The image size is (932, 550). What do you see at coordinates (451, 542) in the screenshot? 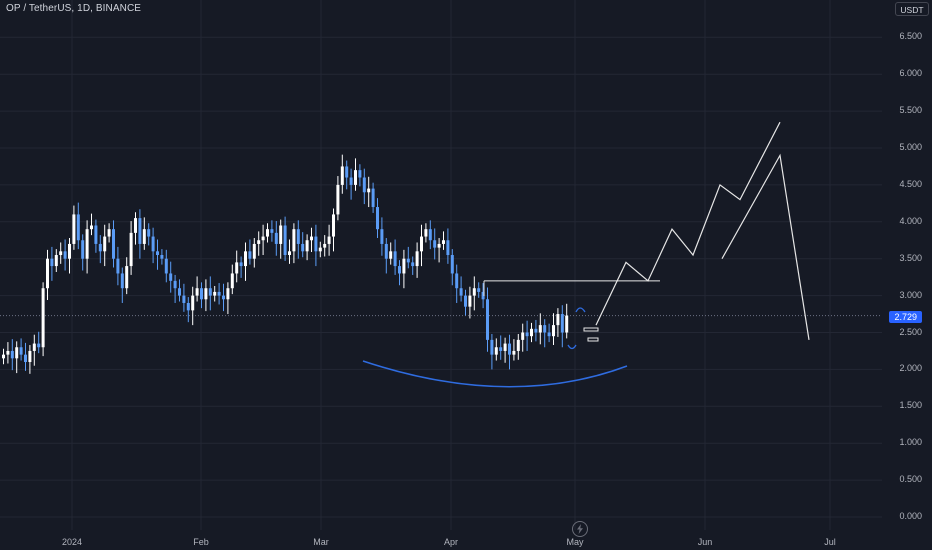
I see `time-tick-label: Apr` at bounding box center [451, 542].